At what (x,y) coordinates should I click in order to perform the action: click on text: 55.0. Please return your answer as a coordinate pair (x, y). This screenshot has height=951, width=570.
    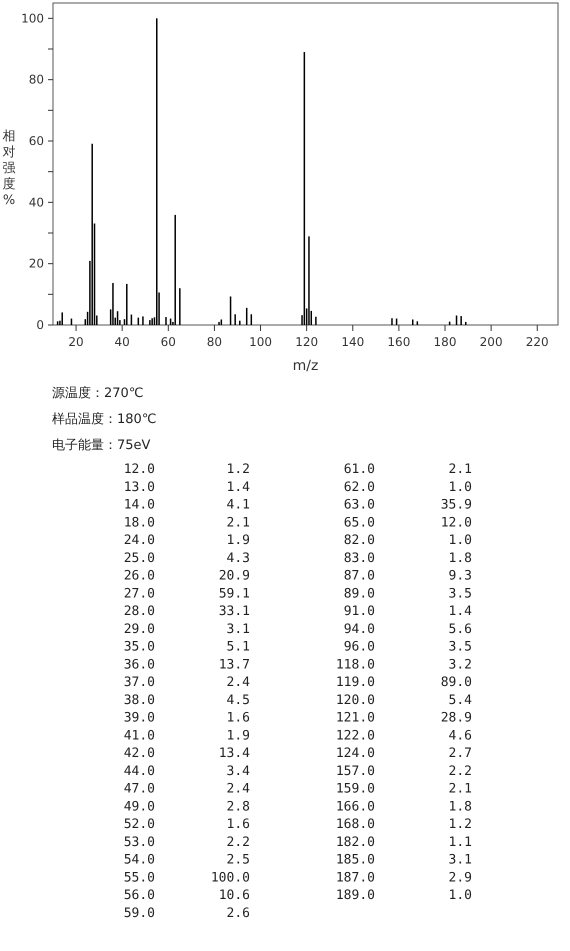
    Looking at the image, I should click on (139, 878).